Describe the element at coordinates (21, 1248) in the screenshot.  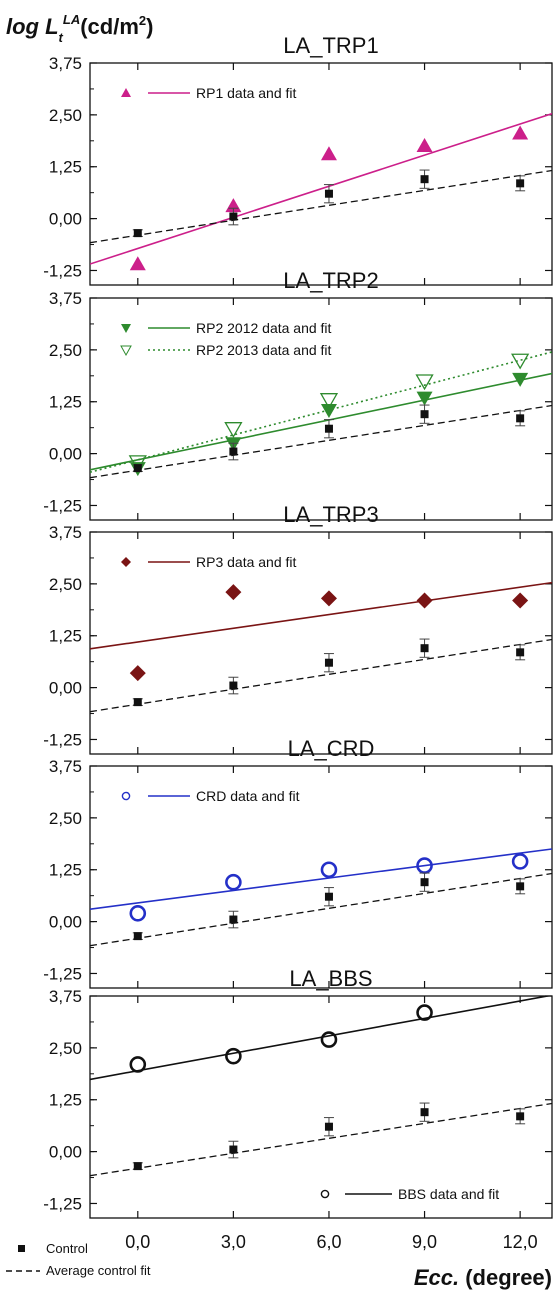
I see `control-legend-marker` at that location.